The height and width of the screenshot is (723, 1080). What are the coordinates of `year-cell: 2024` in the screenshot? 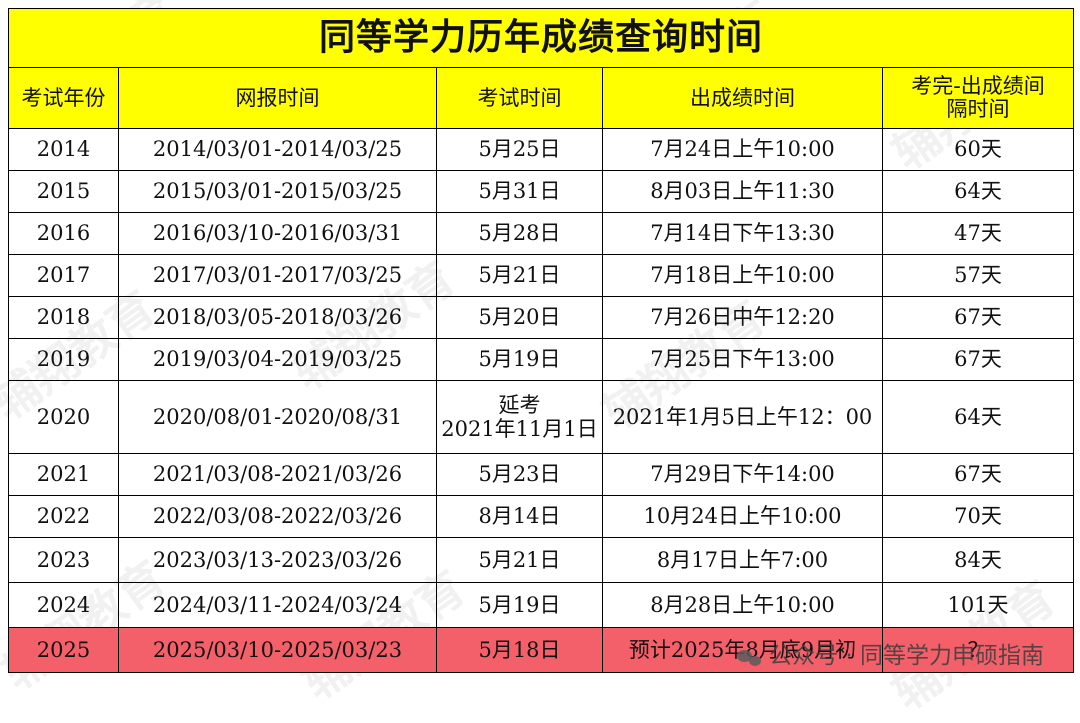 It's located at (63, 605).